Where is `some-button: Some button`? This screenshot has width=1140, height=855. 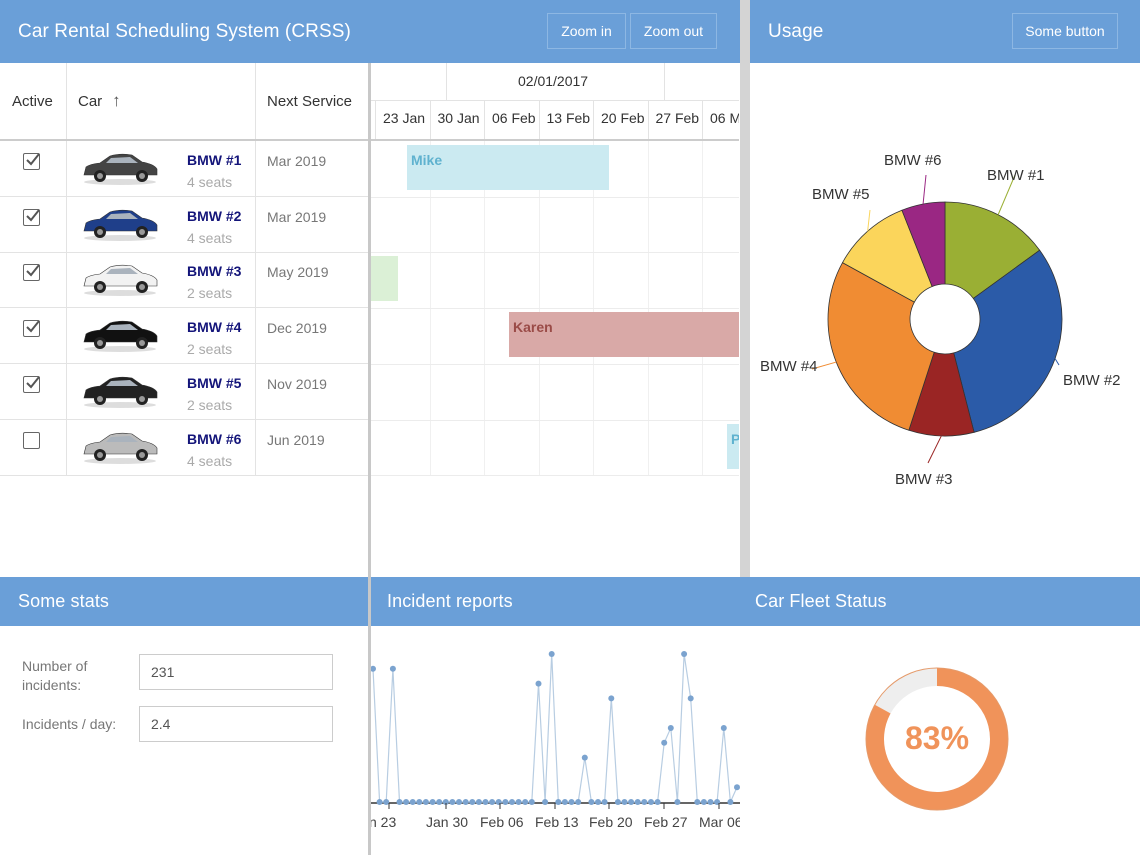
some-button: Some button is located at coordinates (1065, 31).